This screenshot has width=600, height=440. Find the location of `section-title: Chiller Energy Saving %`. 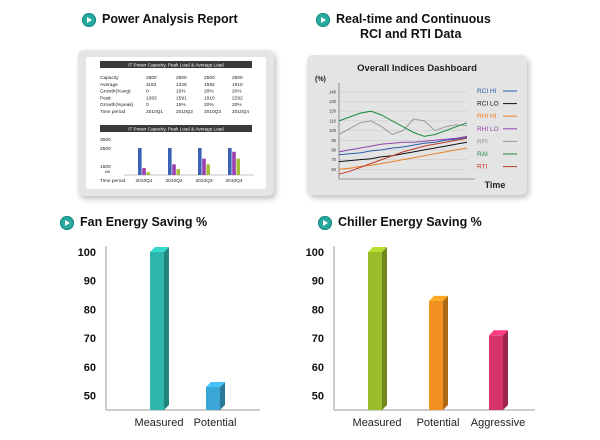

section-title: Chiller Energy Saving % is located at coordinates (410, 222).